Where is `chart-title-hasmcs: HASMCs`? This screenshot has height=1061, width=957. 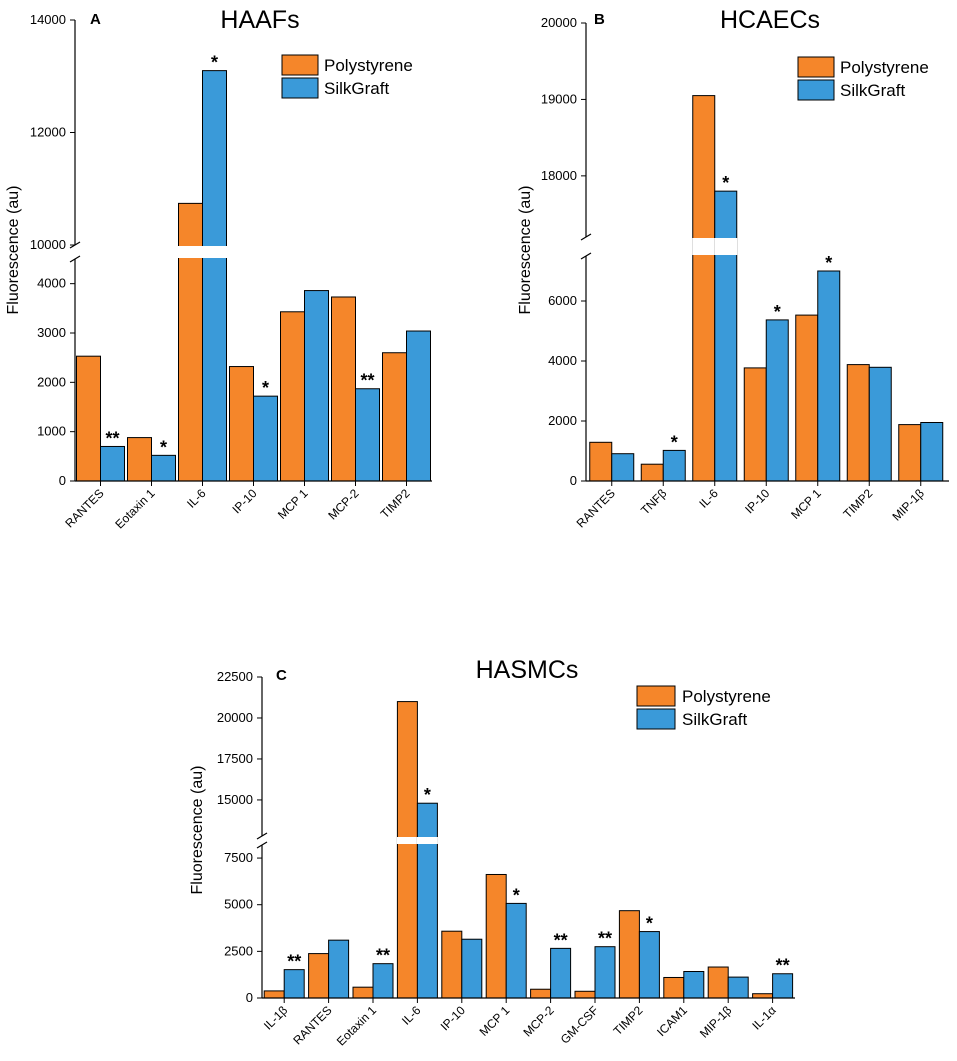 chart-title-hasmcs: HASMCs is located at coordinates (527, 670).